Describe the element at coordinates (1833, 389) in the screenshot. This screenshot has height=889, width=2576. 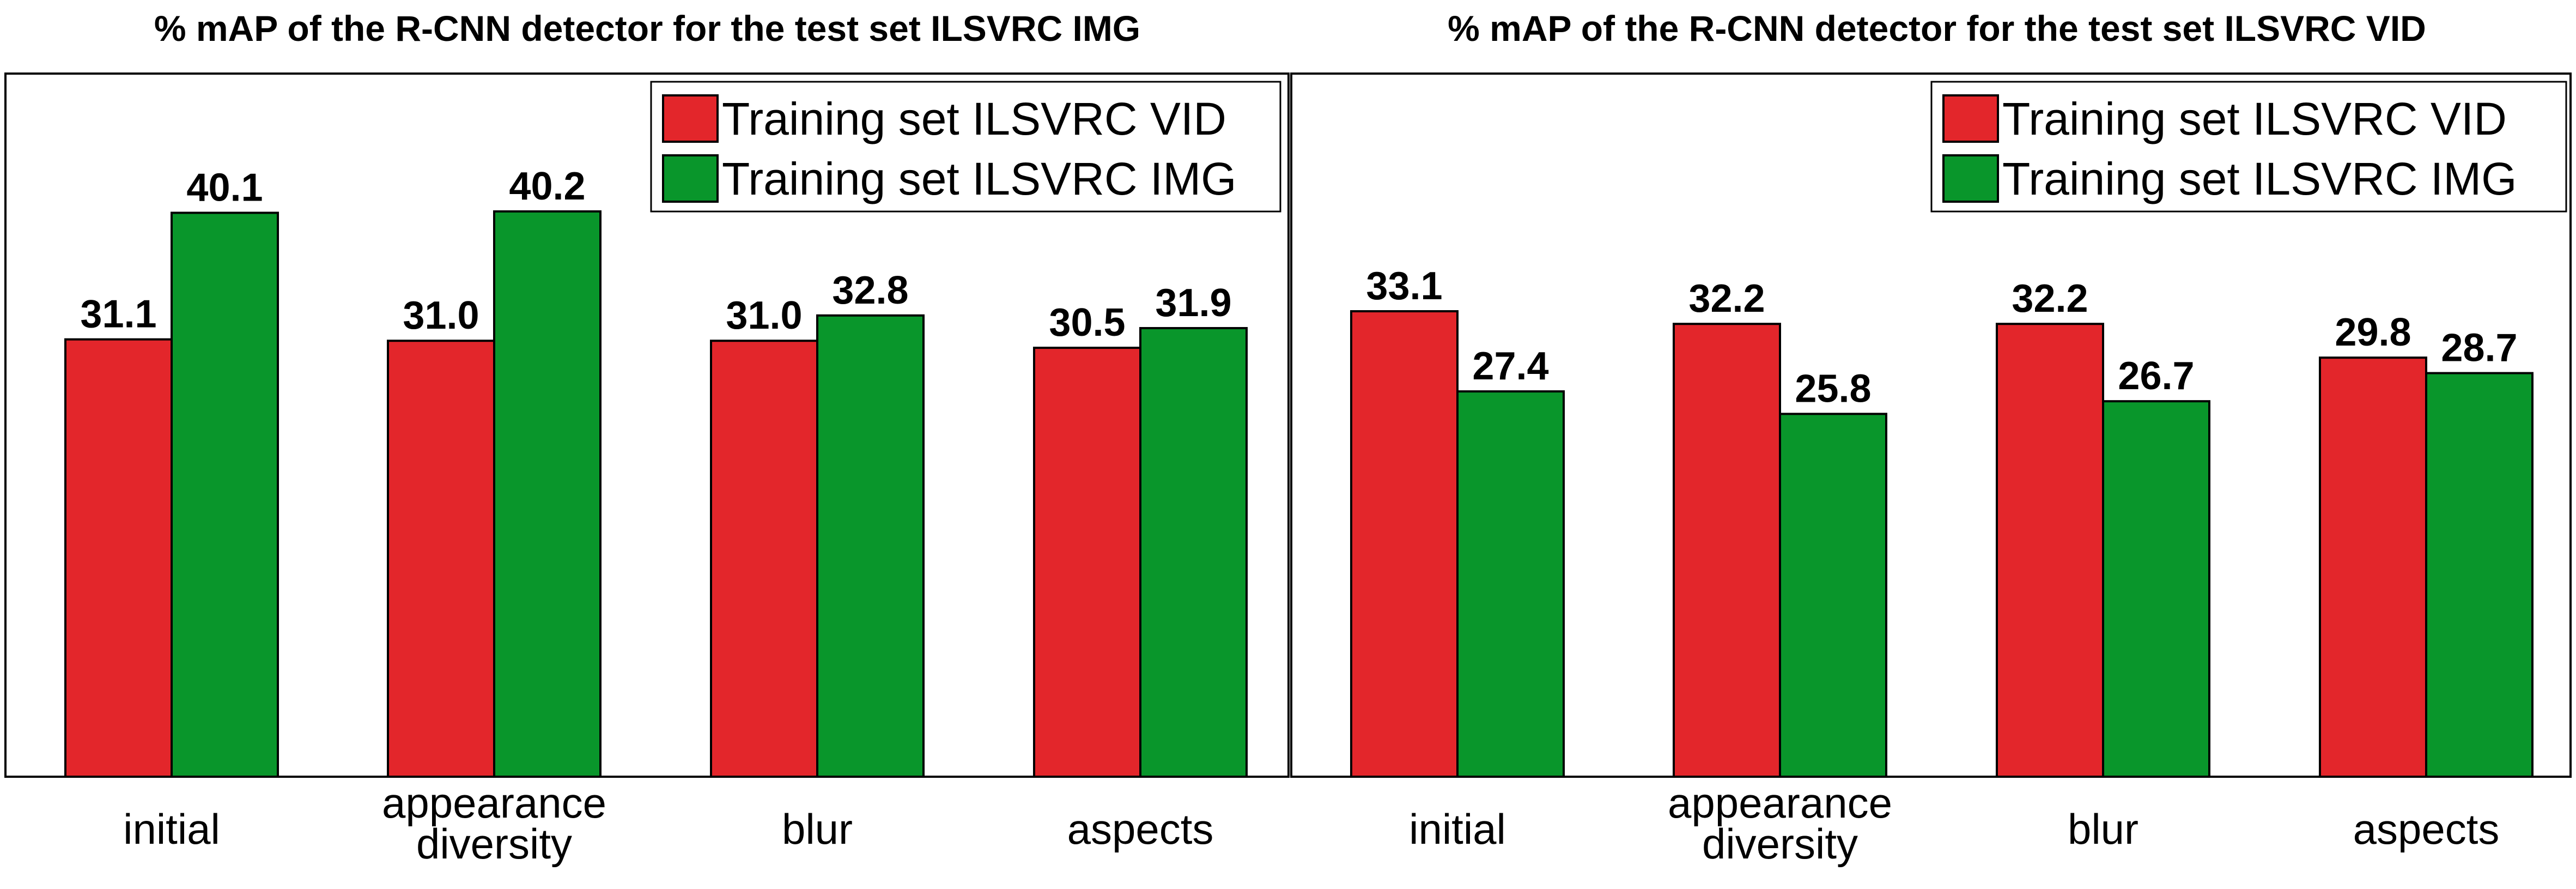
I see `data-label: 25.8` at that location.